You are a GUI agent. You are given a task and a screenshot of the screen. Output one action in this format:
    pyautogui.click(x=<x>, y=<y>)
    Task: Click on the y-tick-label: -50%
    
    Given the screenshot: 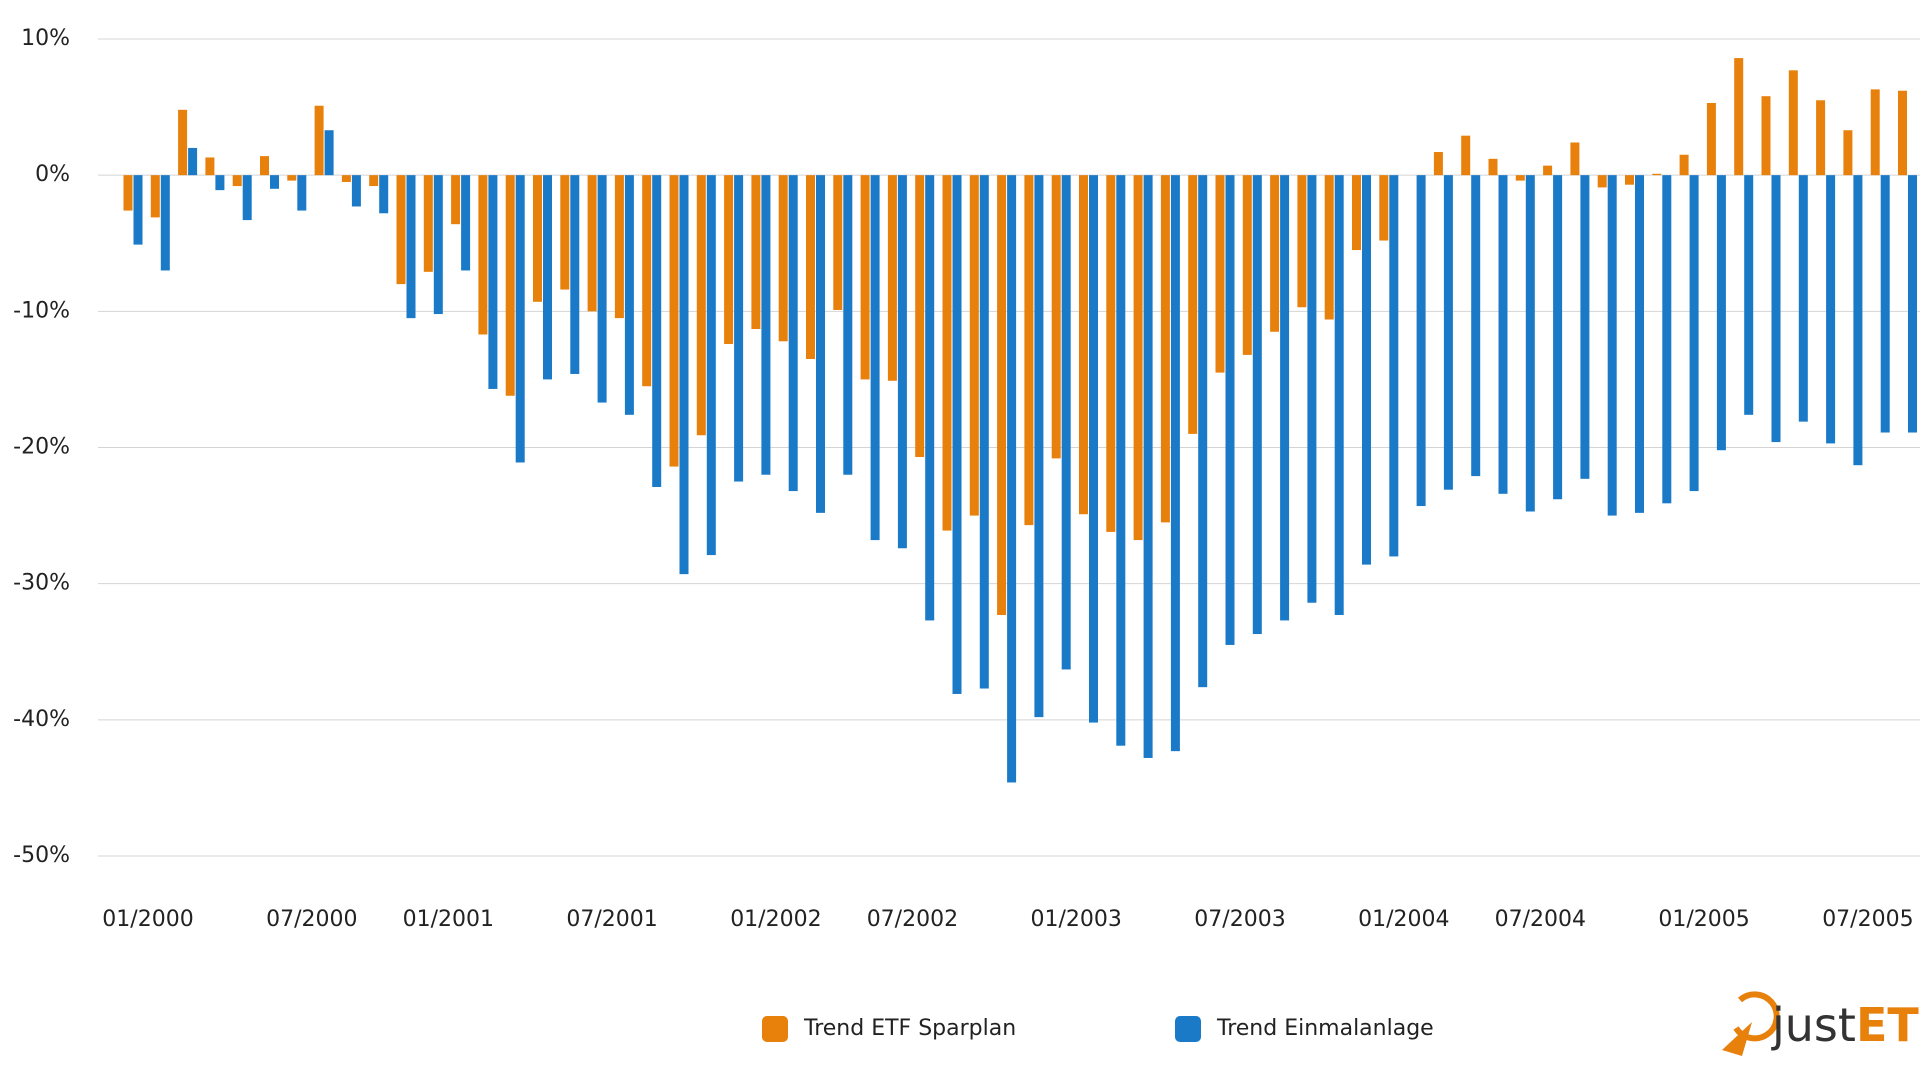 What is the action you would take?
    pyautogui.click(x=41, y=855)
    